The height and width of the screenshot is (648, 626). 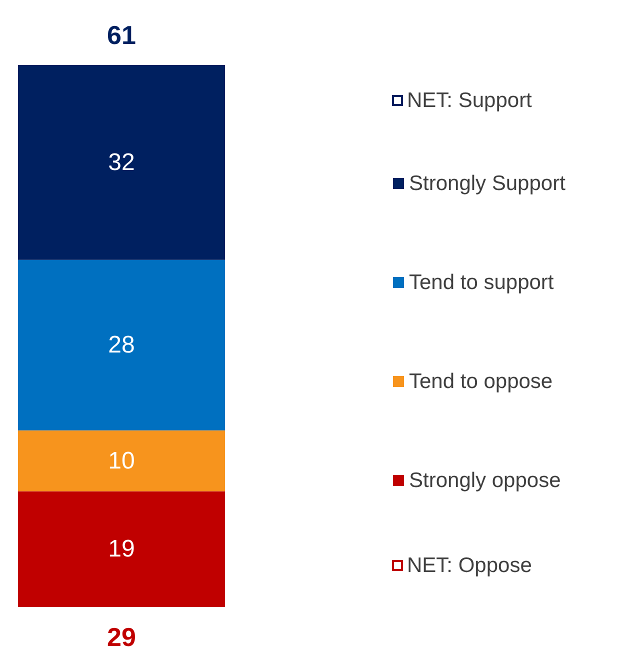 I want to click on text: NET: Oppose, so click(x=469, y=566).